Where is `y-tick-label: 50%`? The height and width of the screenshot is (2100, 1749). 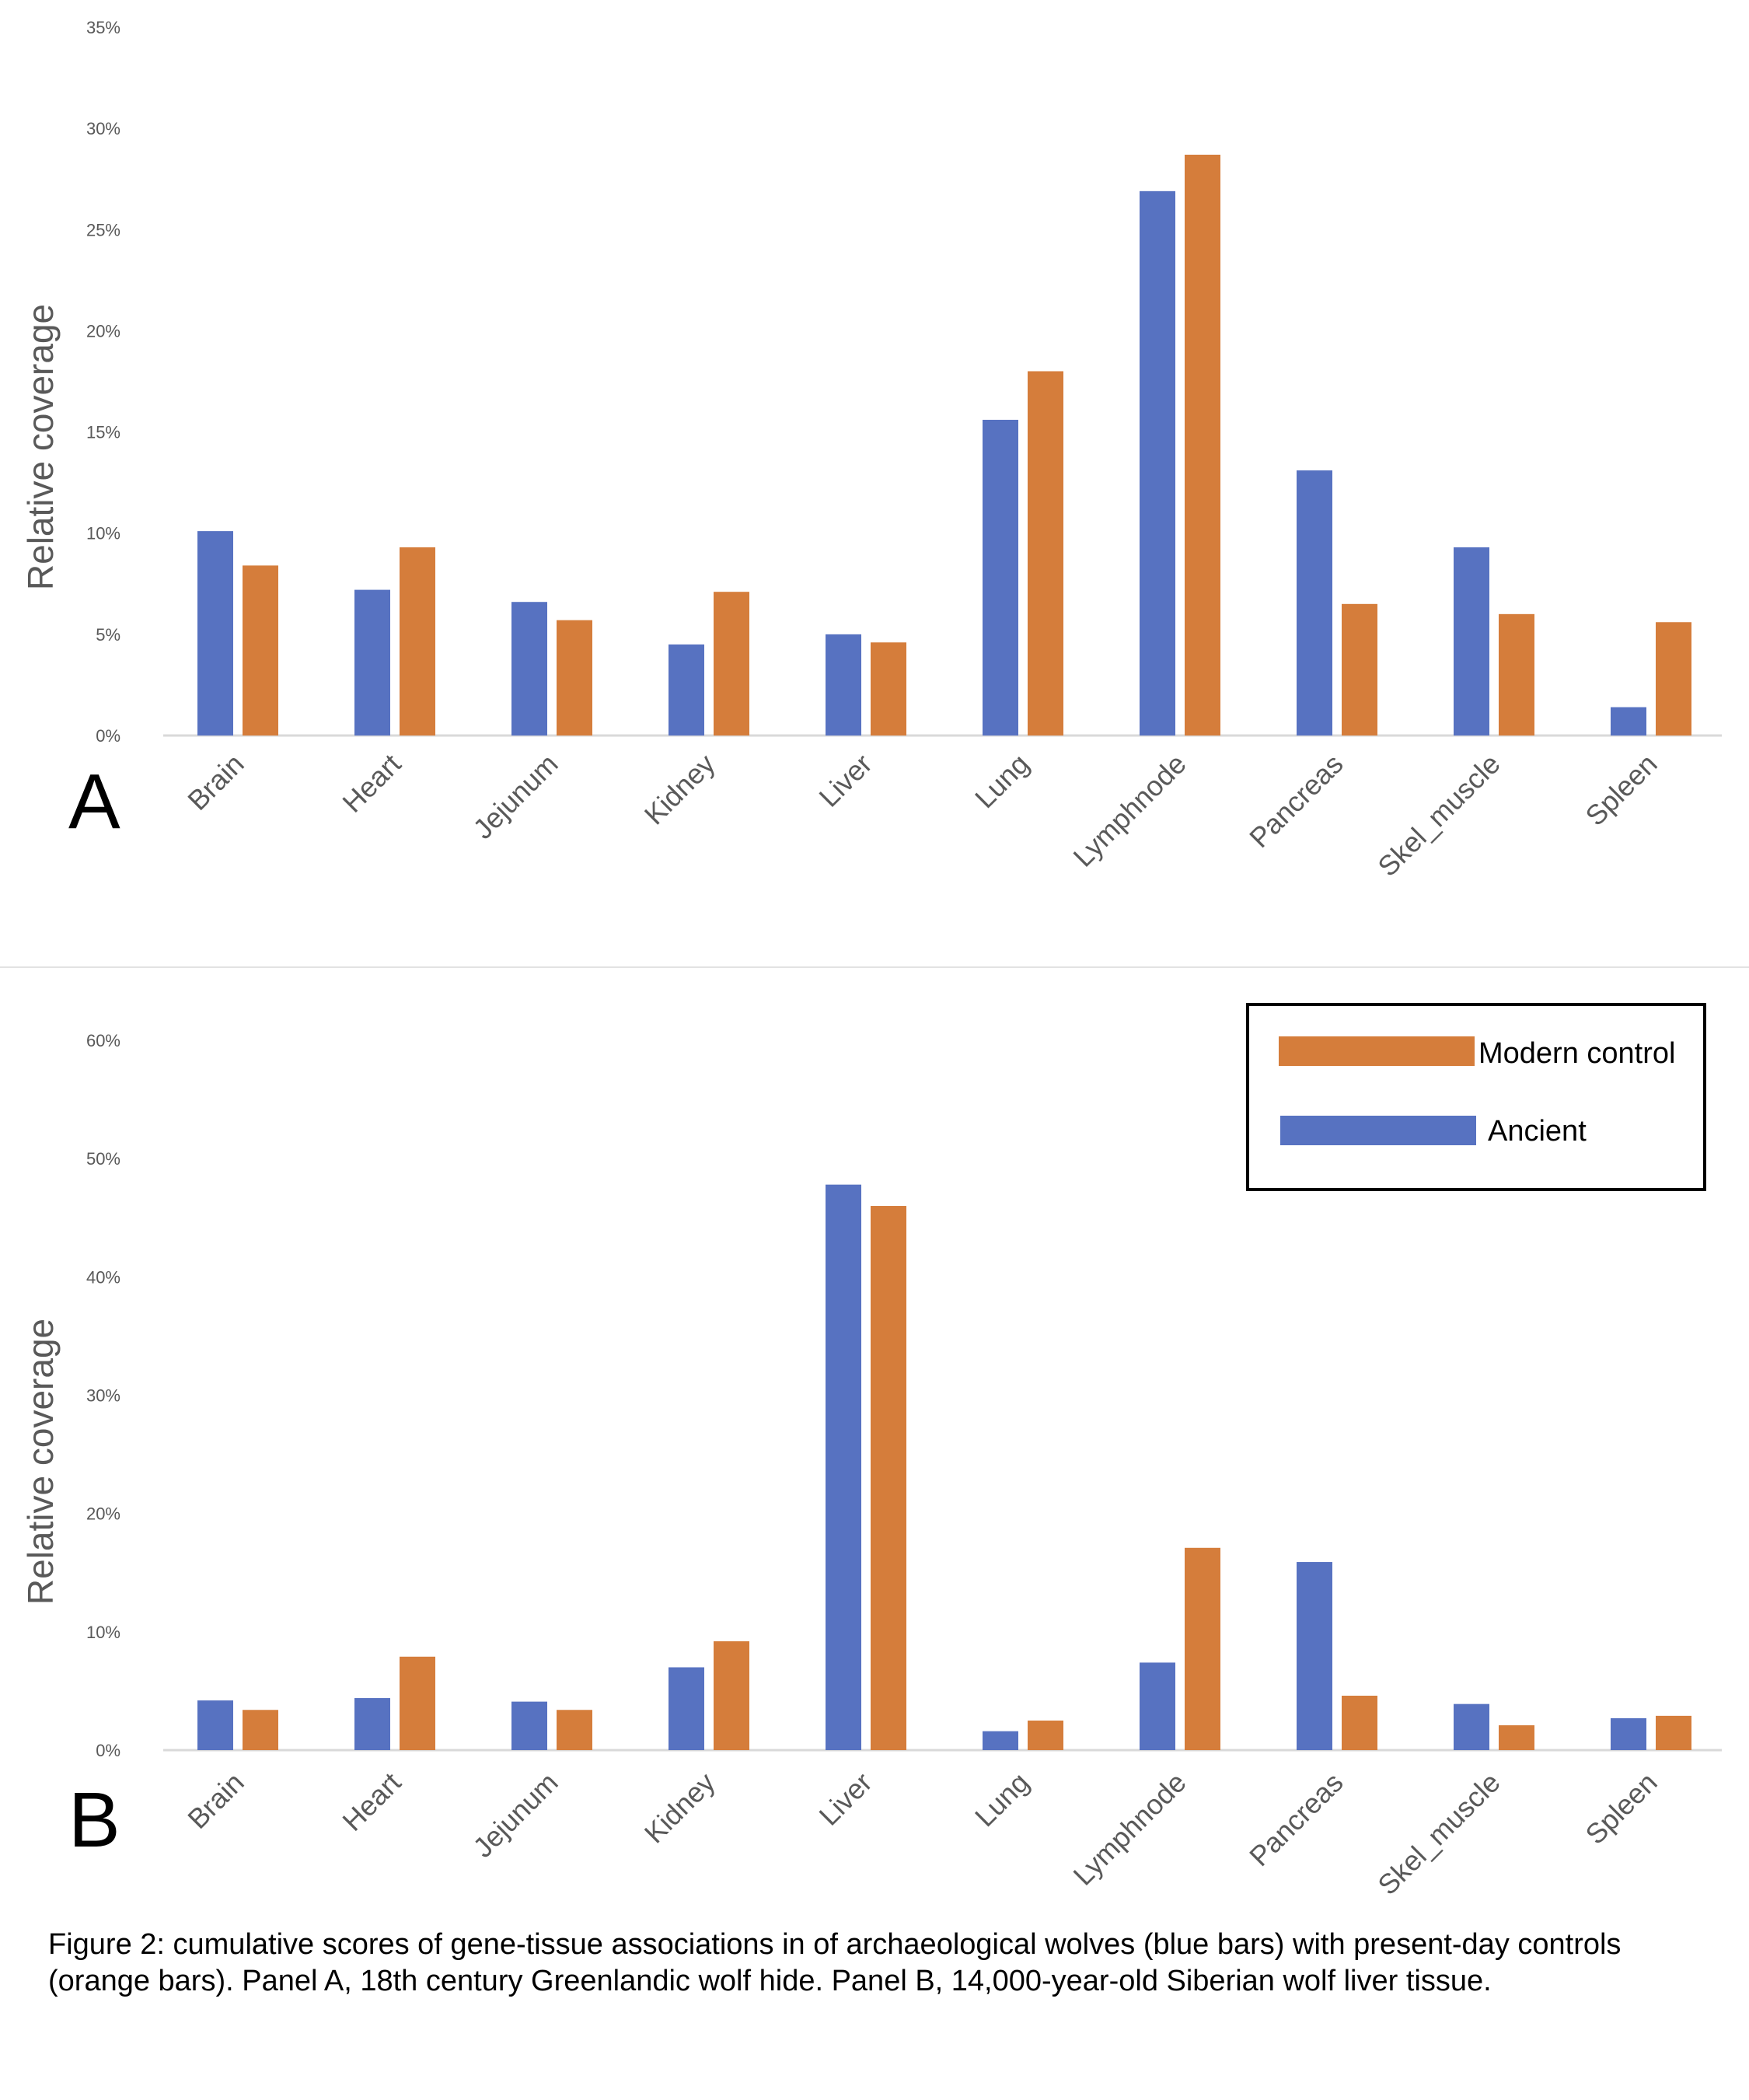 y-tick-label: 50% is located at coordinates (103, 1159).